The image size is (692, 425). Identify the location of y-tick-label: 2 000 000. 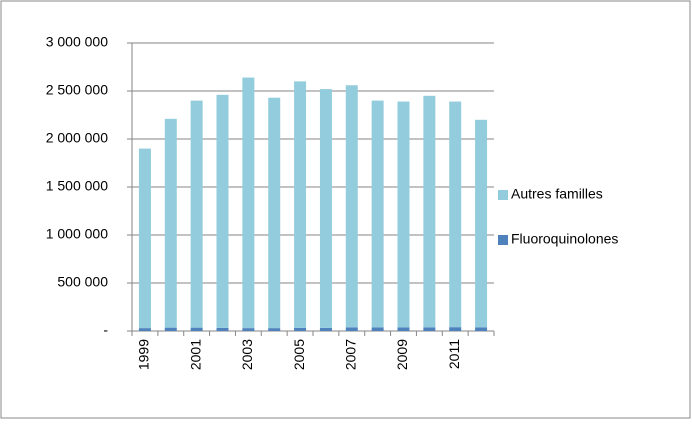
(77, 138).